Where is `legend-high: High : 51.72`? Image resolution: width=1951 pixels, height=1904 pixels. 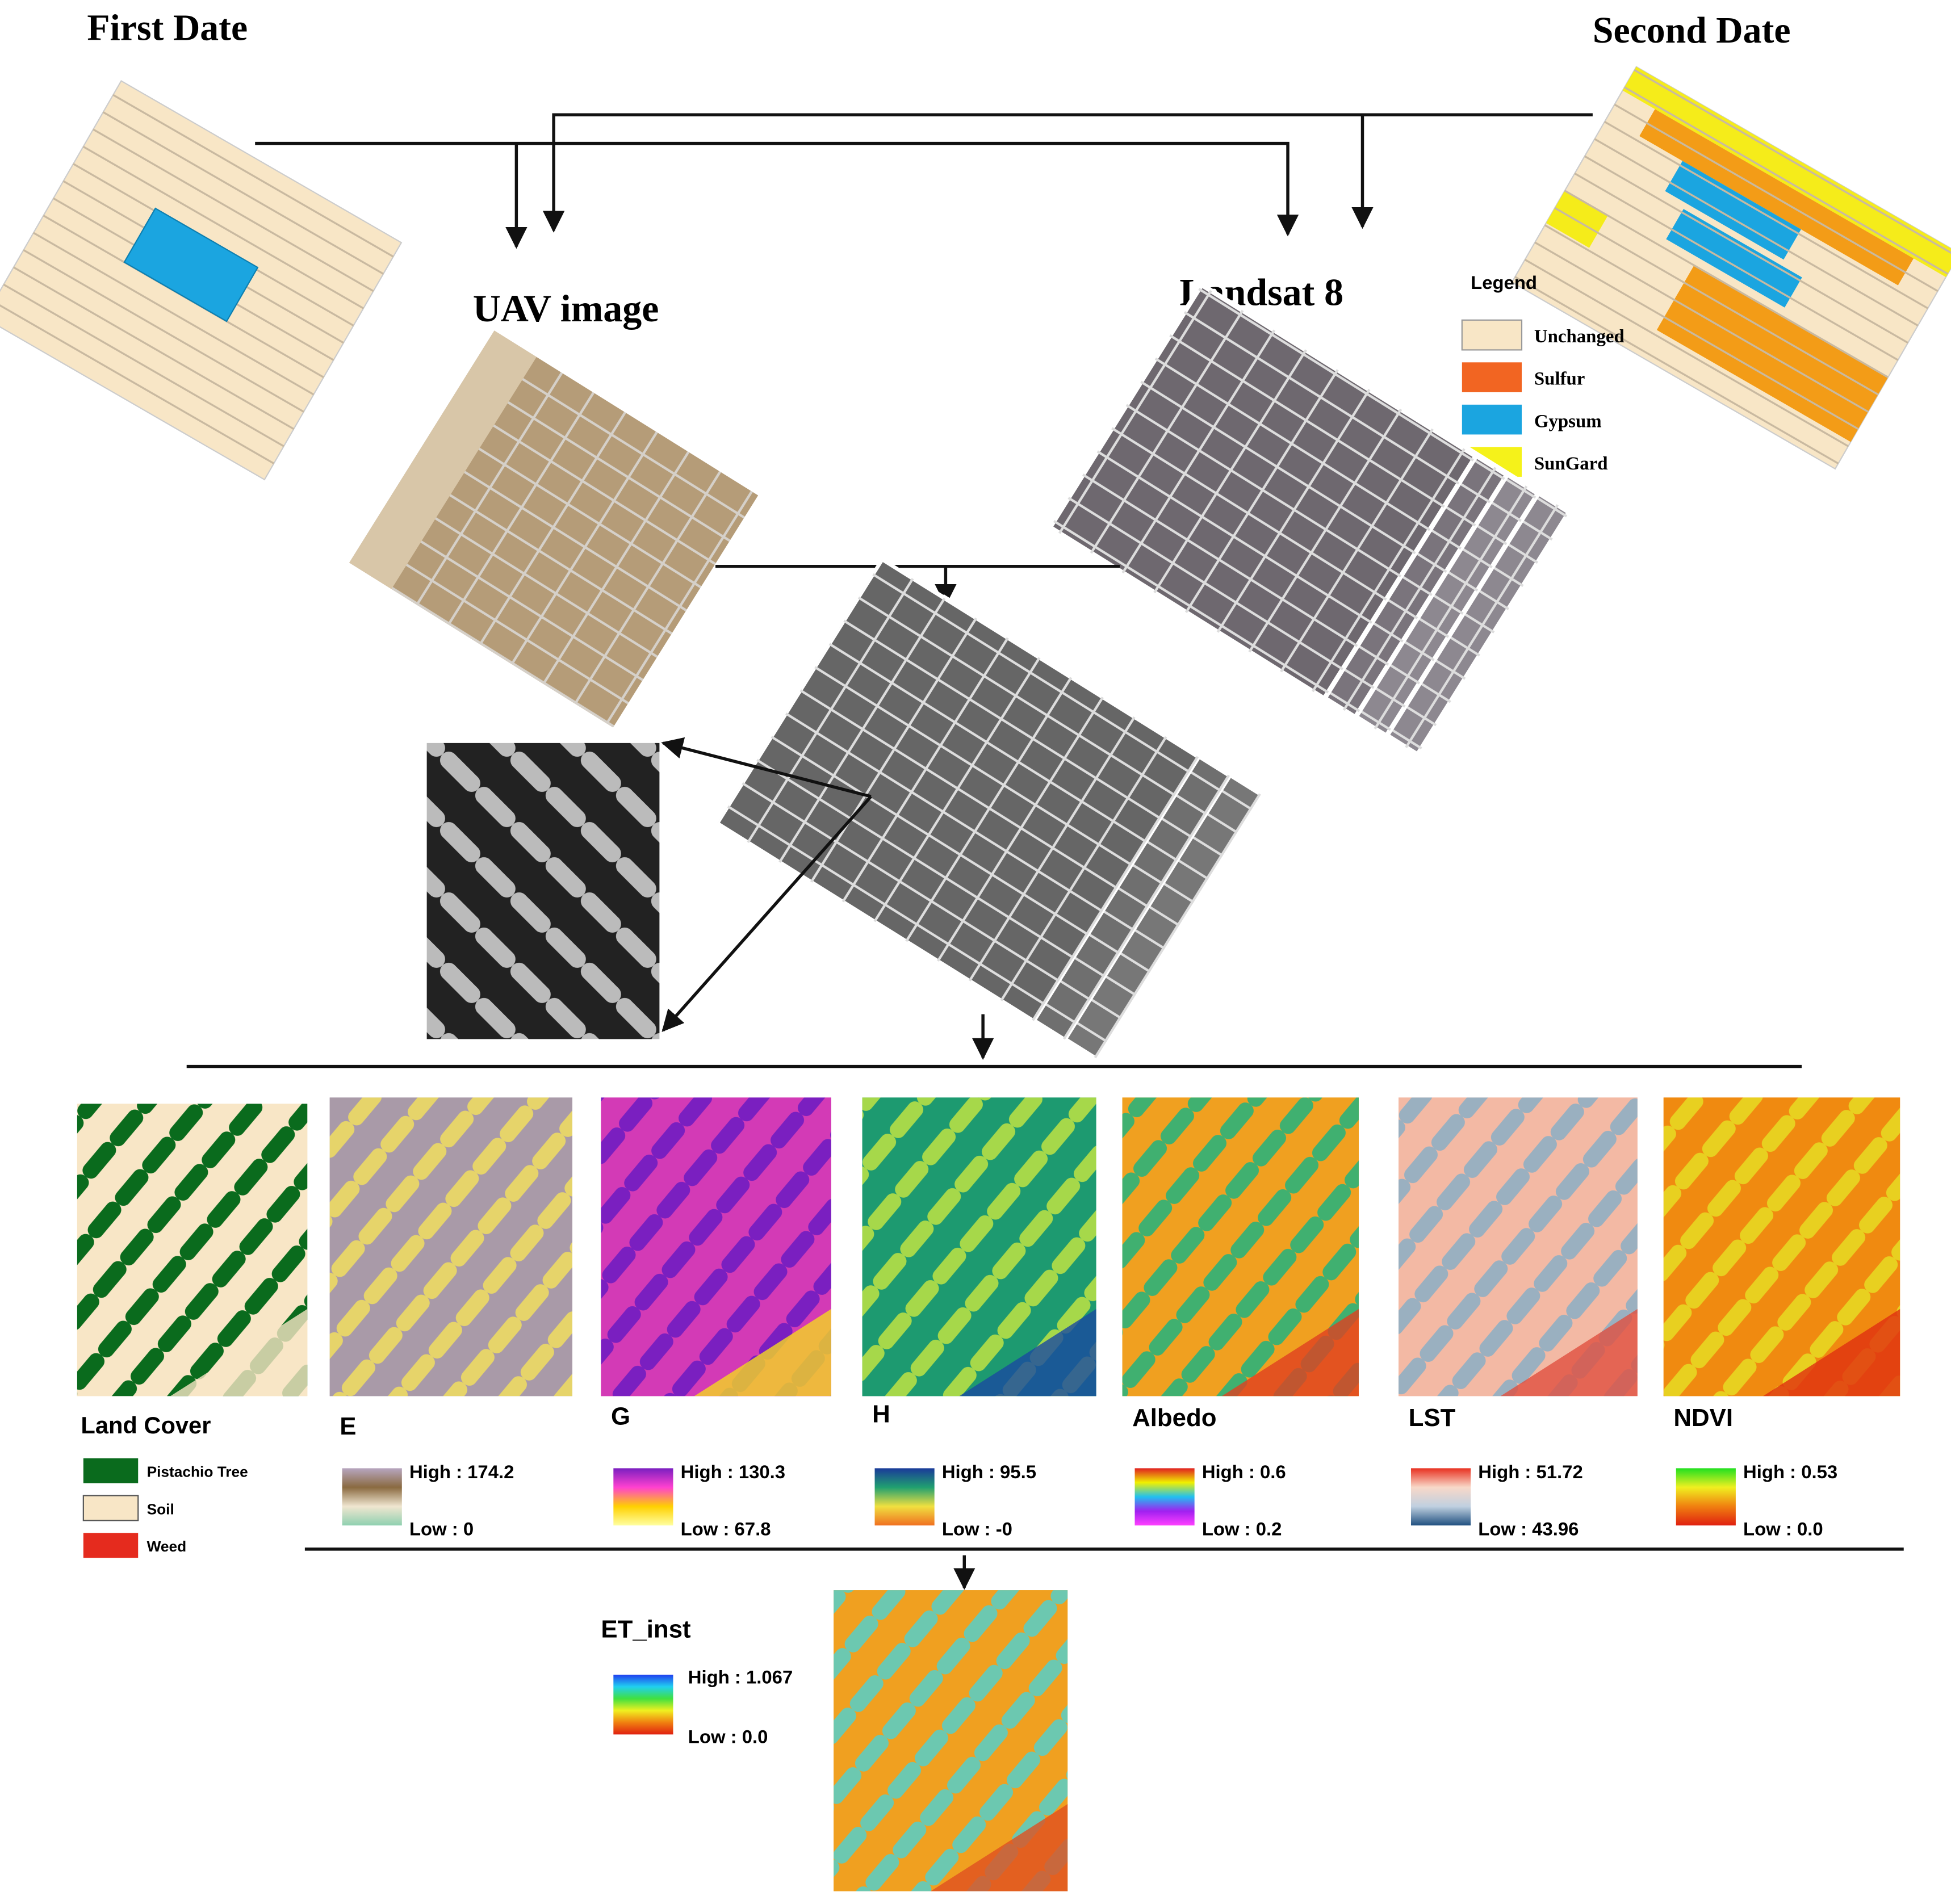
legend-high: High : 51.72 is located at coordinates (1530, 1471).